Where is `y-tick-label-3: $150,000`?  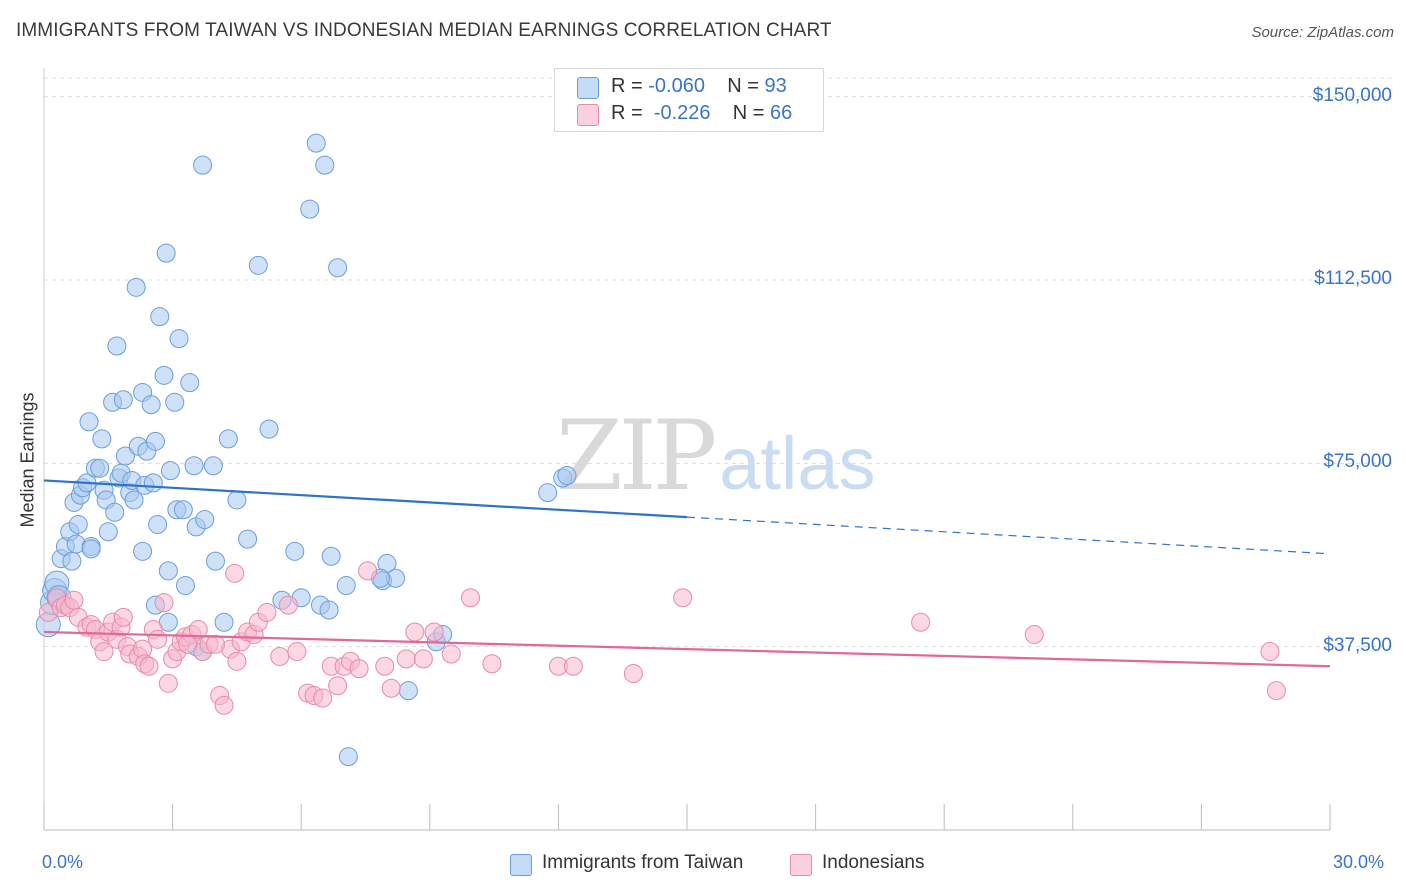
y-tick-label-3: $150,000 is located at coordinates (1352, 95).